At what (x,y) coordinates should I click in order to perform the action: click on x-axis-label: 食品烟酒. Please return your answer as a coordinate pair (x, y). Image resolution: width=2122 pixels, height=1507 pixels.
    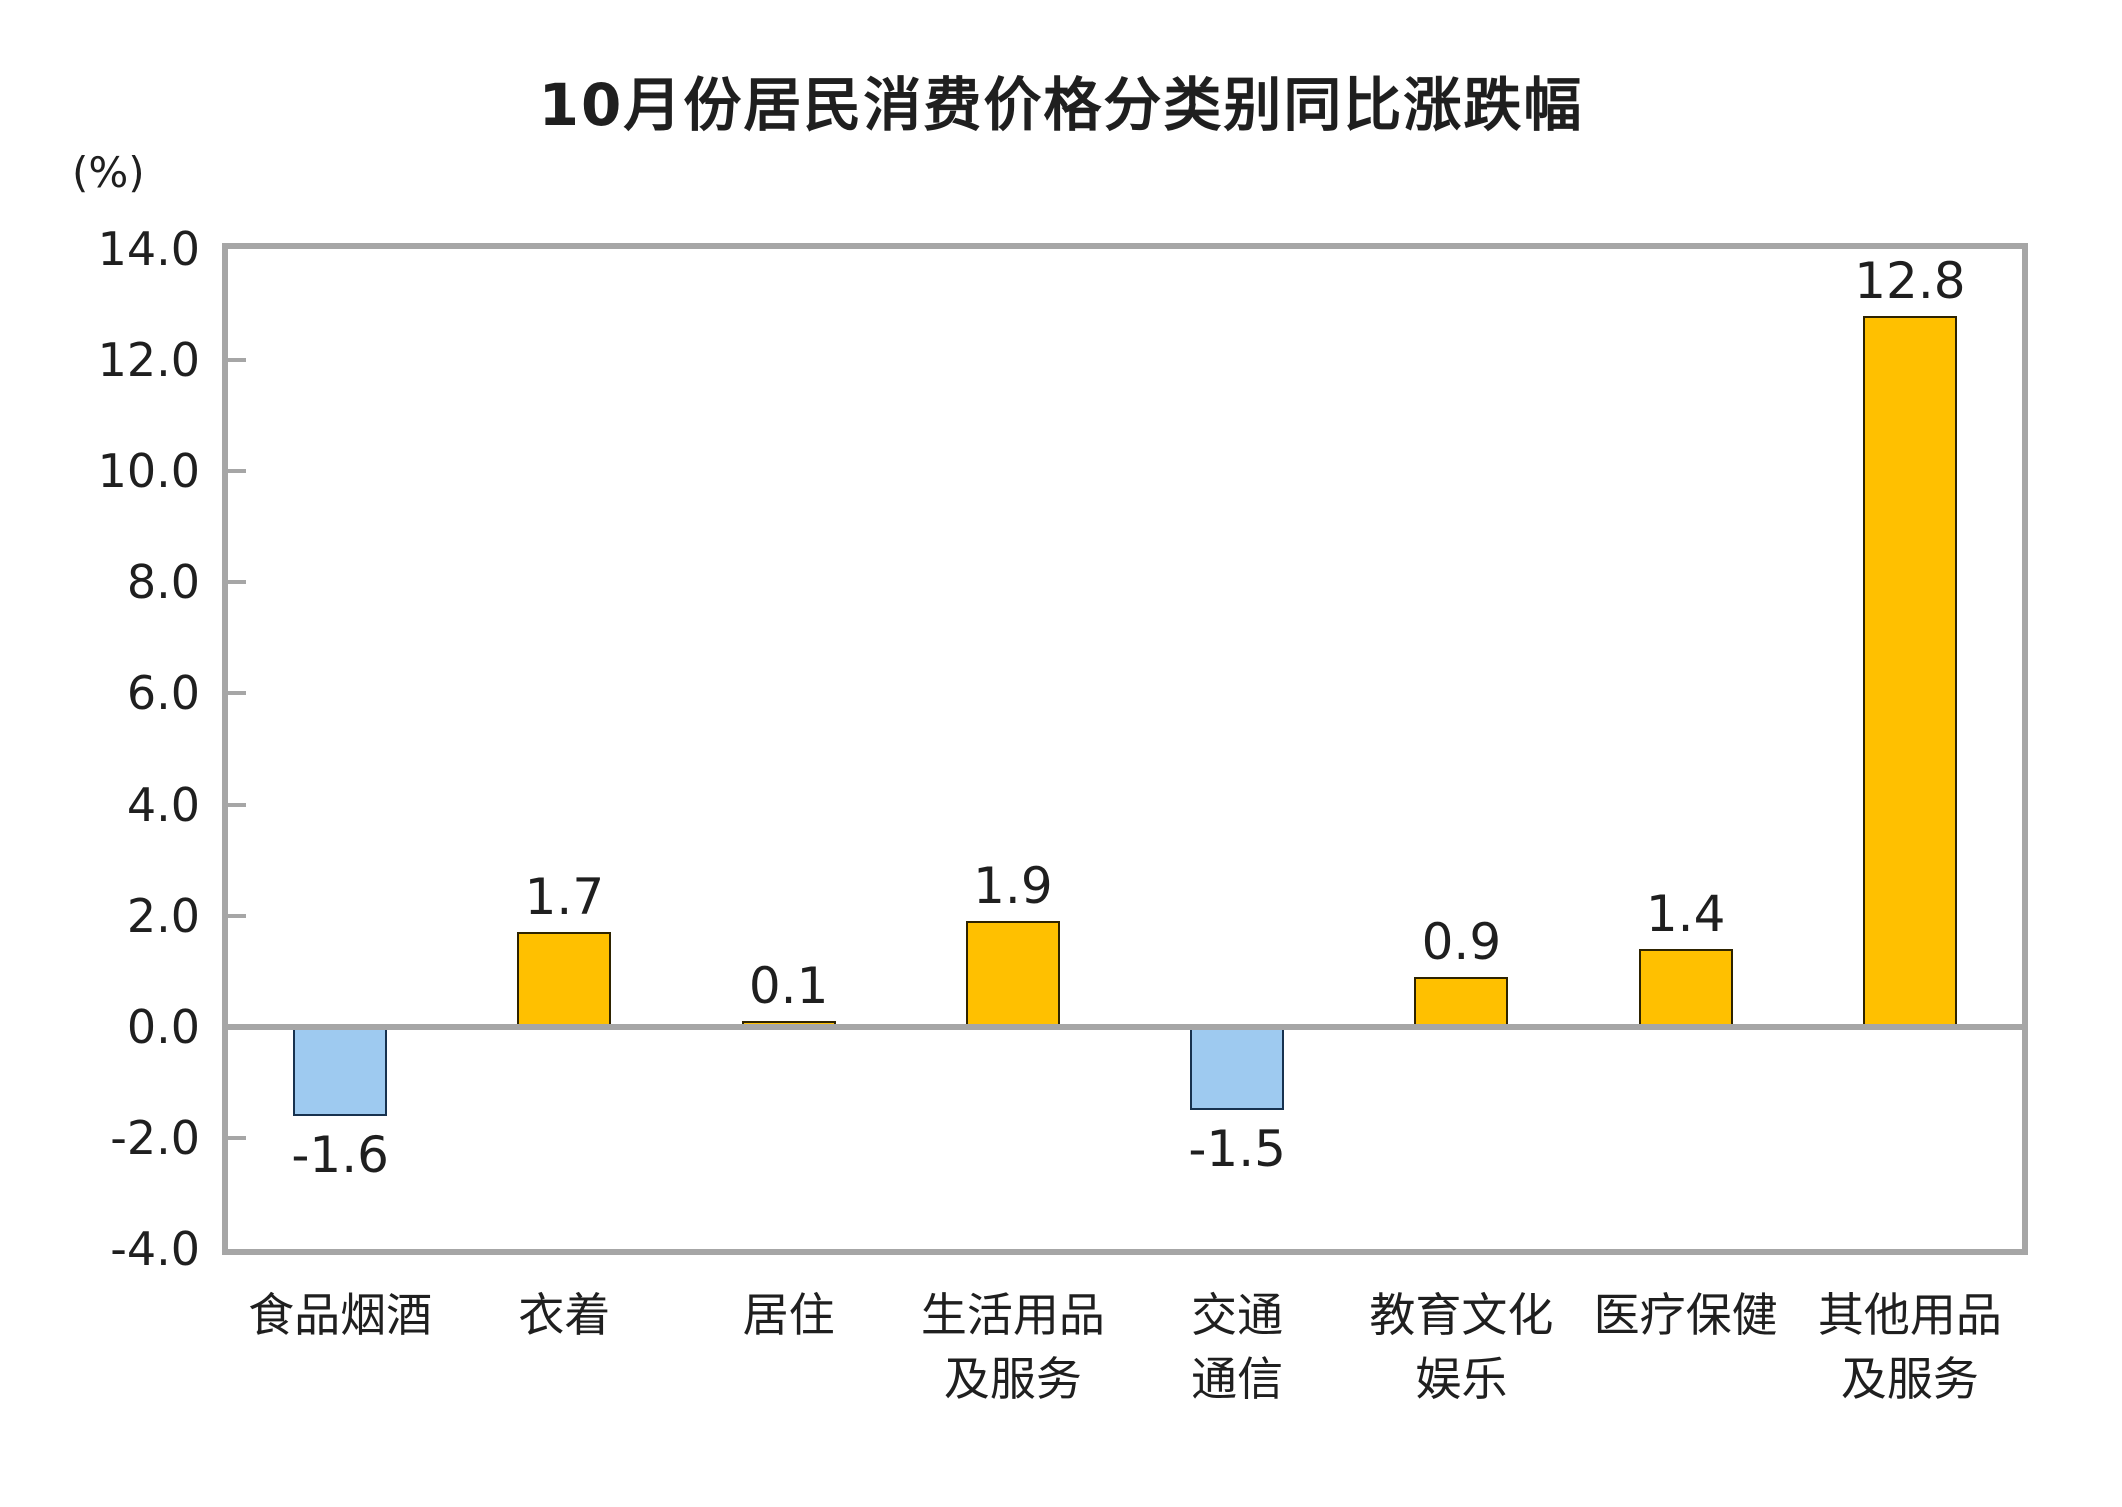
    Looking at the image, I should click on (340, 1315).